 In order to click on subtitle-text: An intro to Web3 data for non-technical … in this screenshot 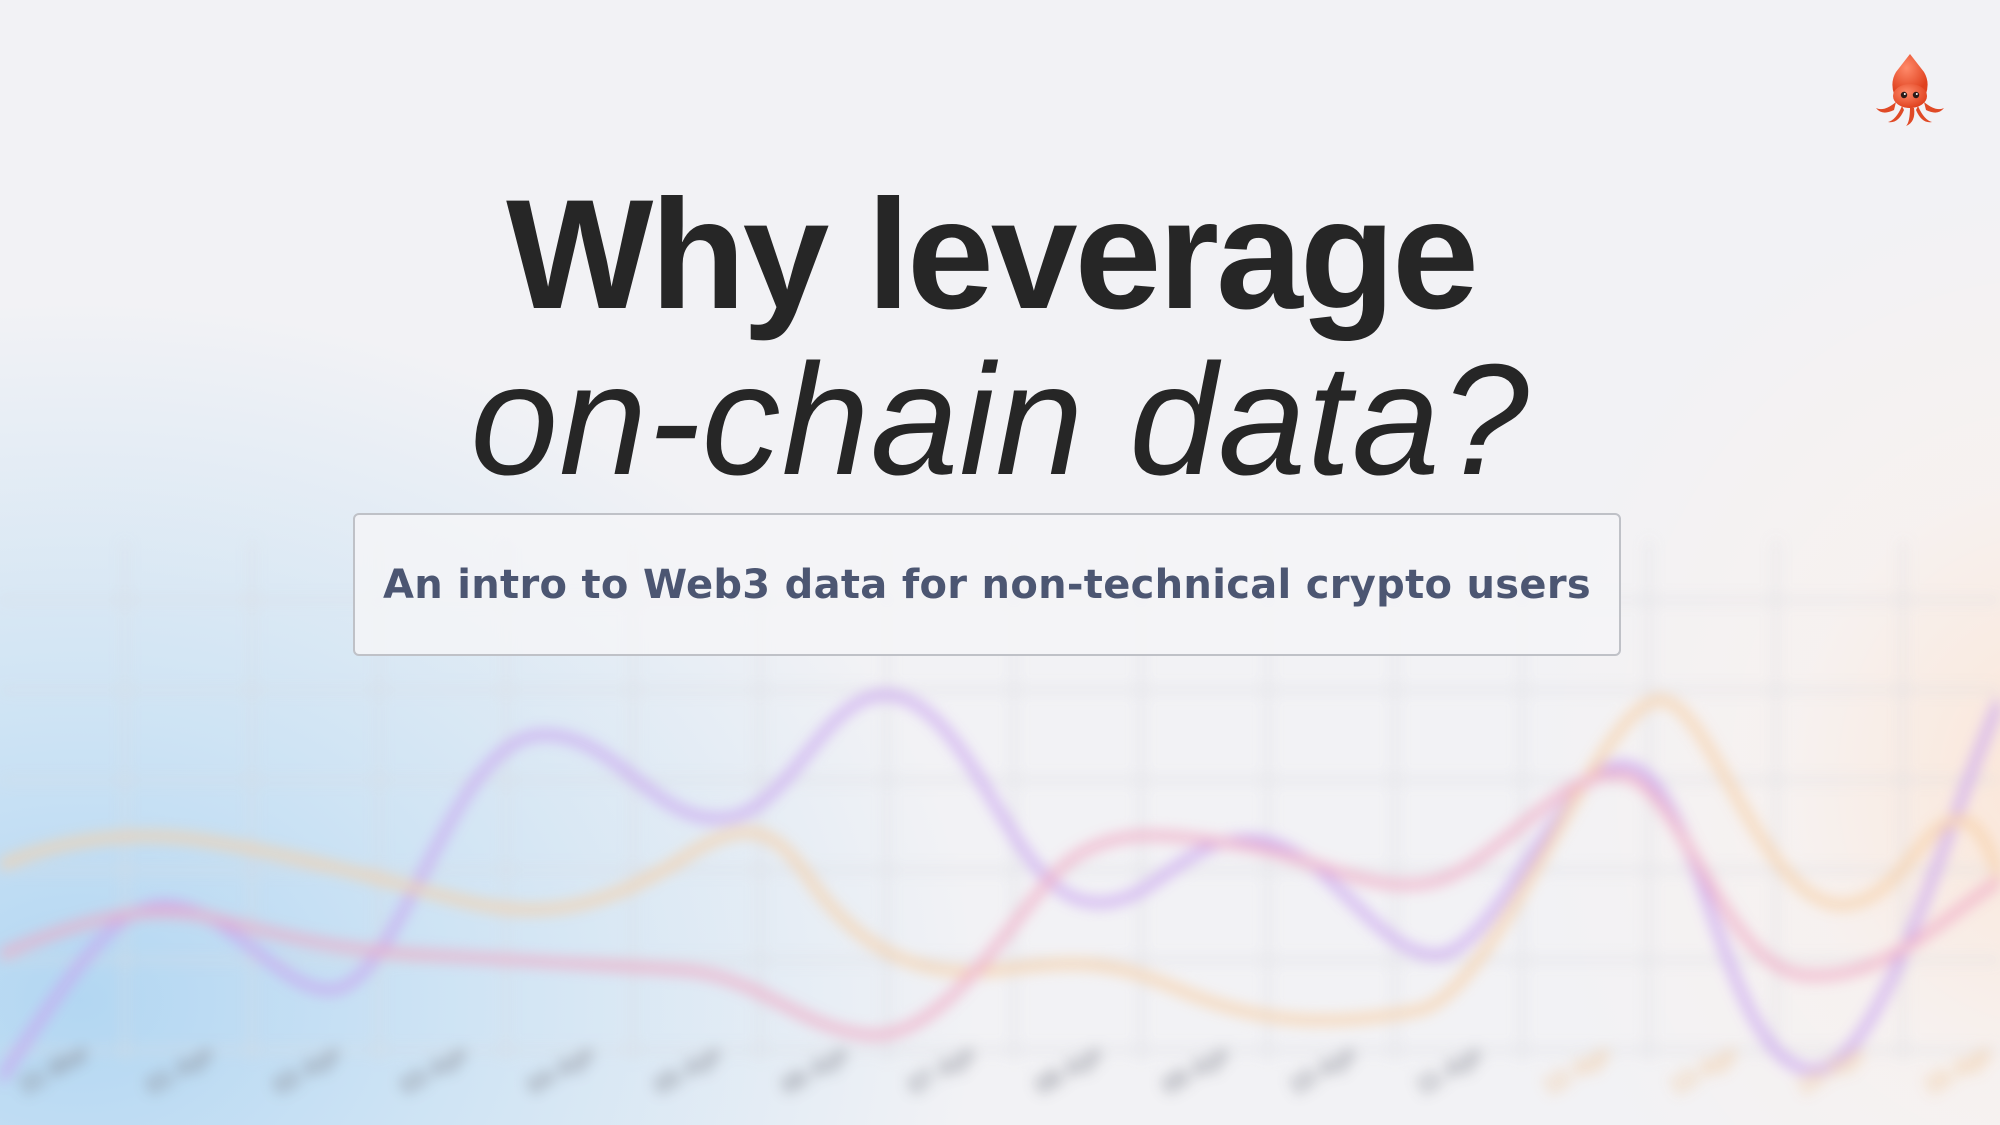, I will do `click(987, 584)`.